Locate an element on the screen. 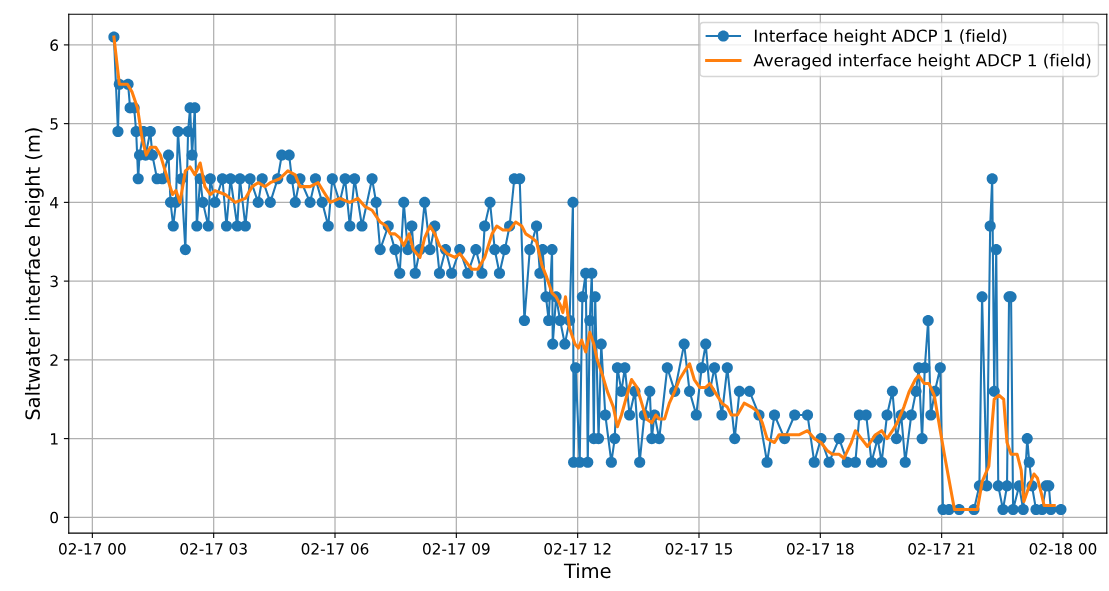  x-tick-label: 02-17 03 is located at coordinates (213, 549).